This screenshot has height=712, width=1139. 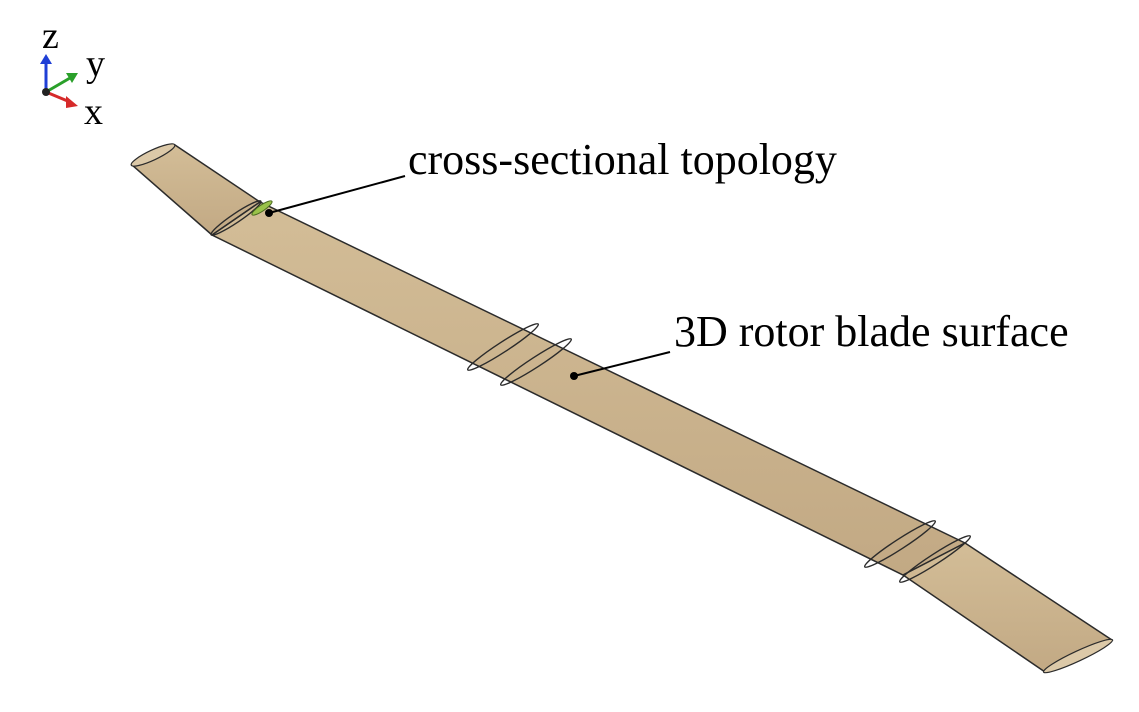 I want to click on x-axis-label: x, so click(x=93, y=112).